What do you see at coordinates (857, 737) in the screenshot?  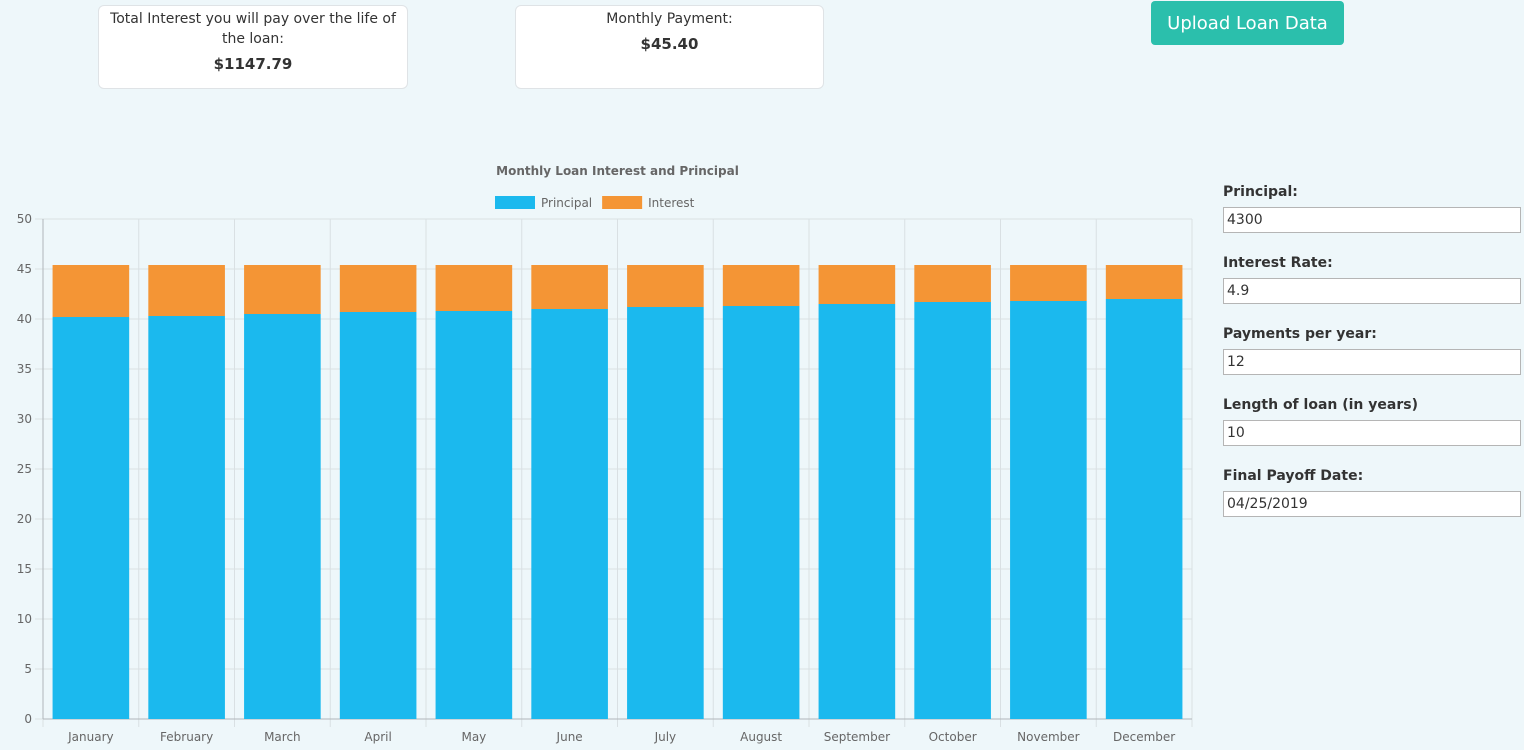 I see `x-tick-label: September` at bounding box center [857, 737].